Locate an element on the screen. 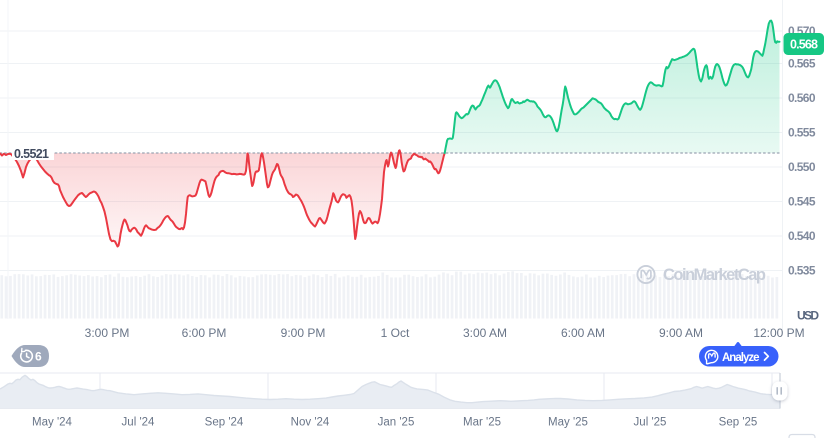  svg-text: 0.545 is located at coordinates (802, 202).